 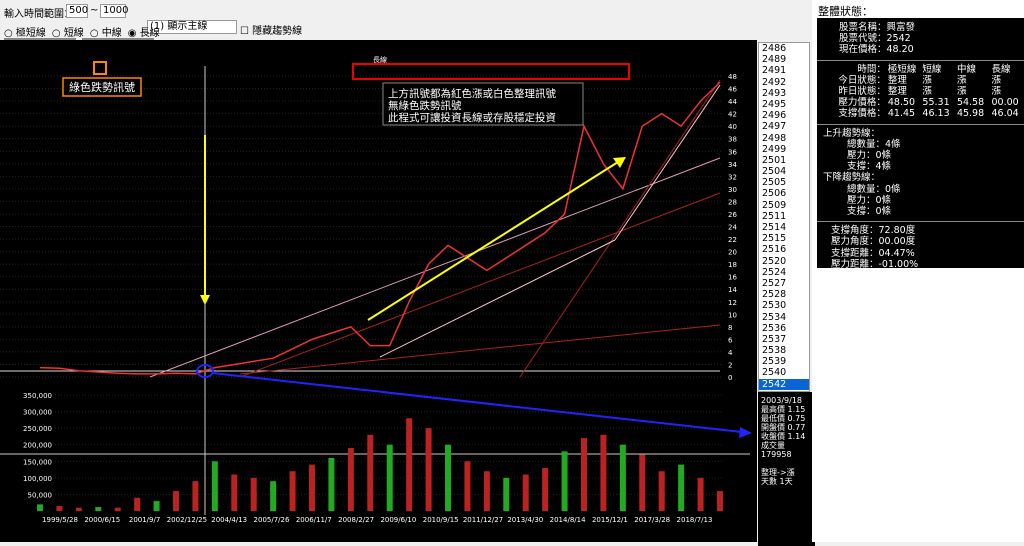 What do you see at coordinates (774, 71) in the screenshot?
I see `stock-item: 2491` at bounding box center [774, 71].